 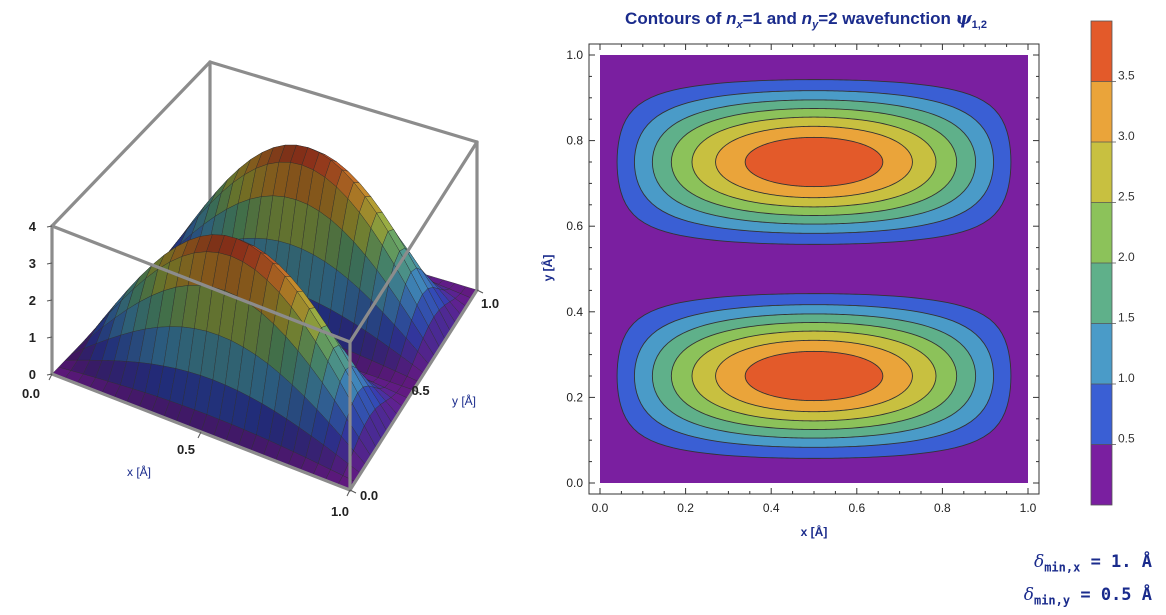 What do you see at coordinates (1092, 563) in the screenshot?
I see `delta-min-x: δmin,x = 1. Å` at bounding box center [1092, 563].